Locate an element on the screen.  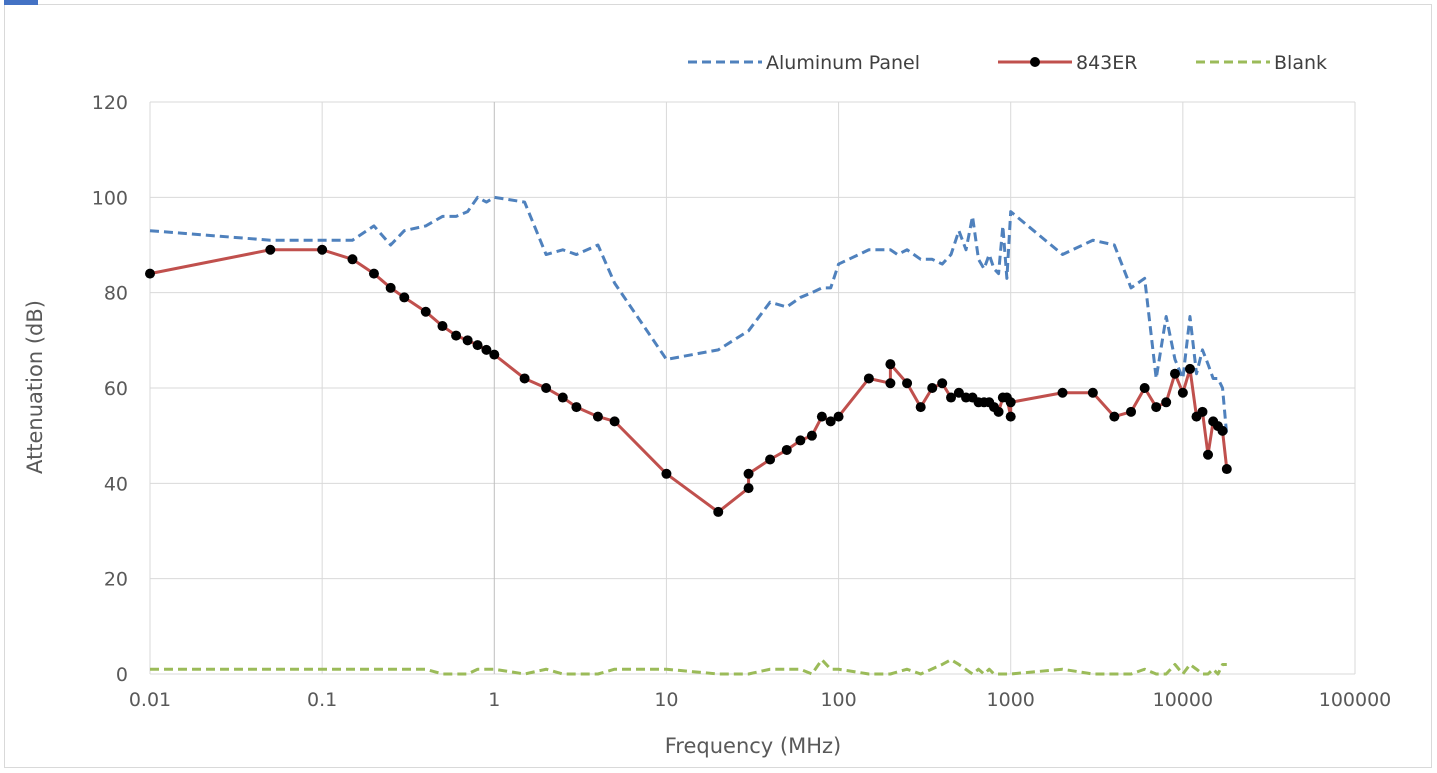
x-tick-label: 1 is located at coordinates (494, 700).